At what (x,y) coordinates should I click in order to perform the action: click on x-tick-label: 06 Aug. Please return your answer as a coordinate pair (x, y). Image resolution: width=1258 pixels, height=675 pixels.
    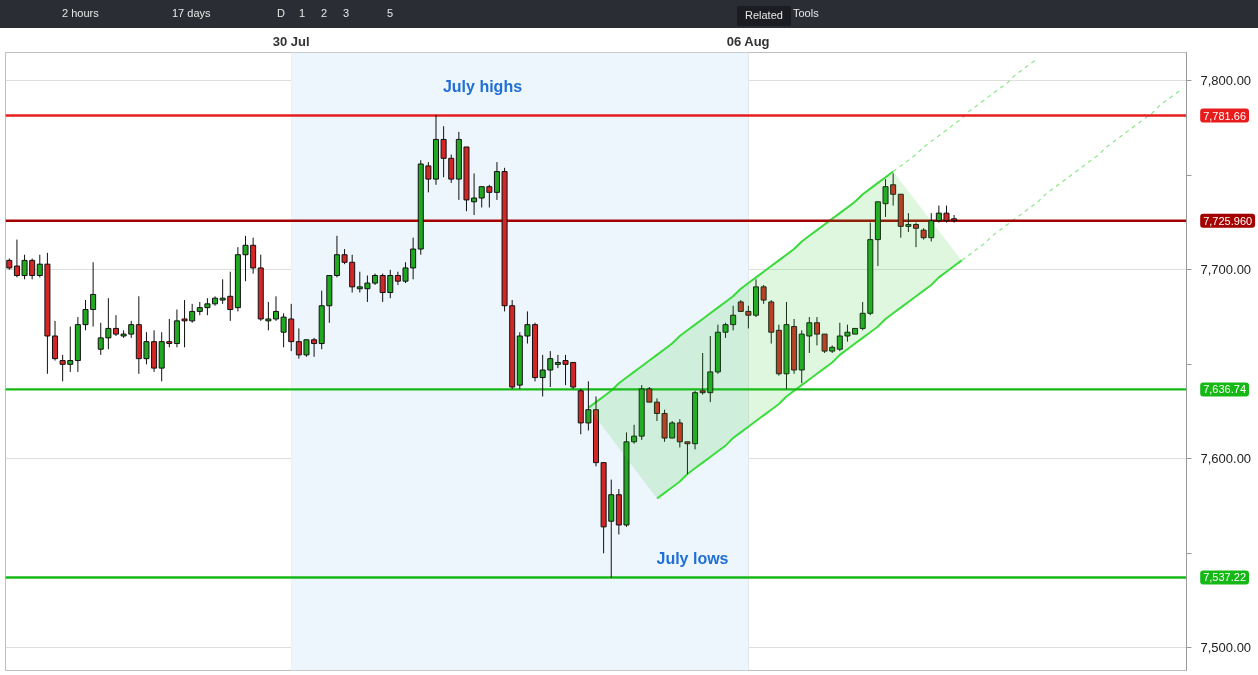
    Looking at the image, I should click on (748, 41).